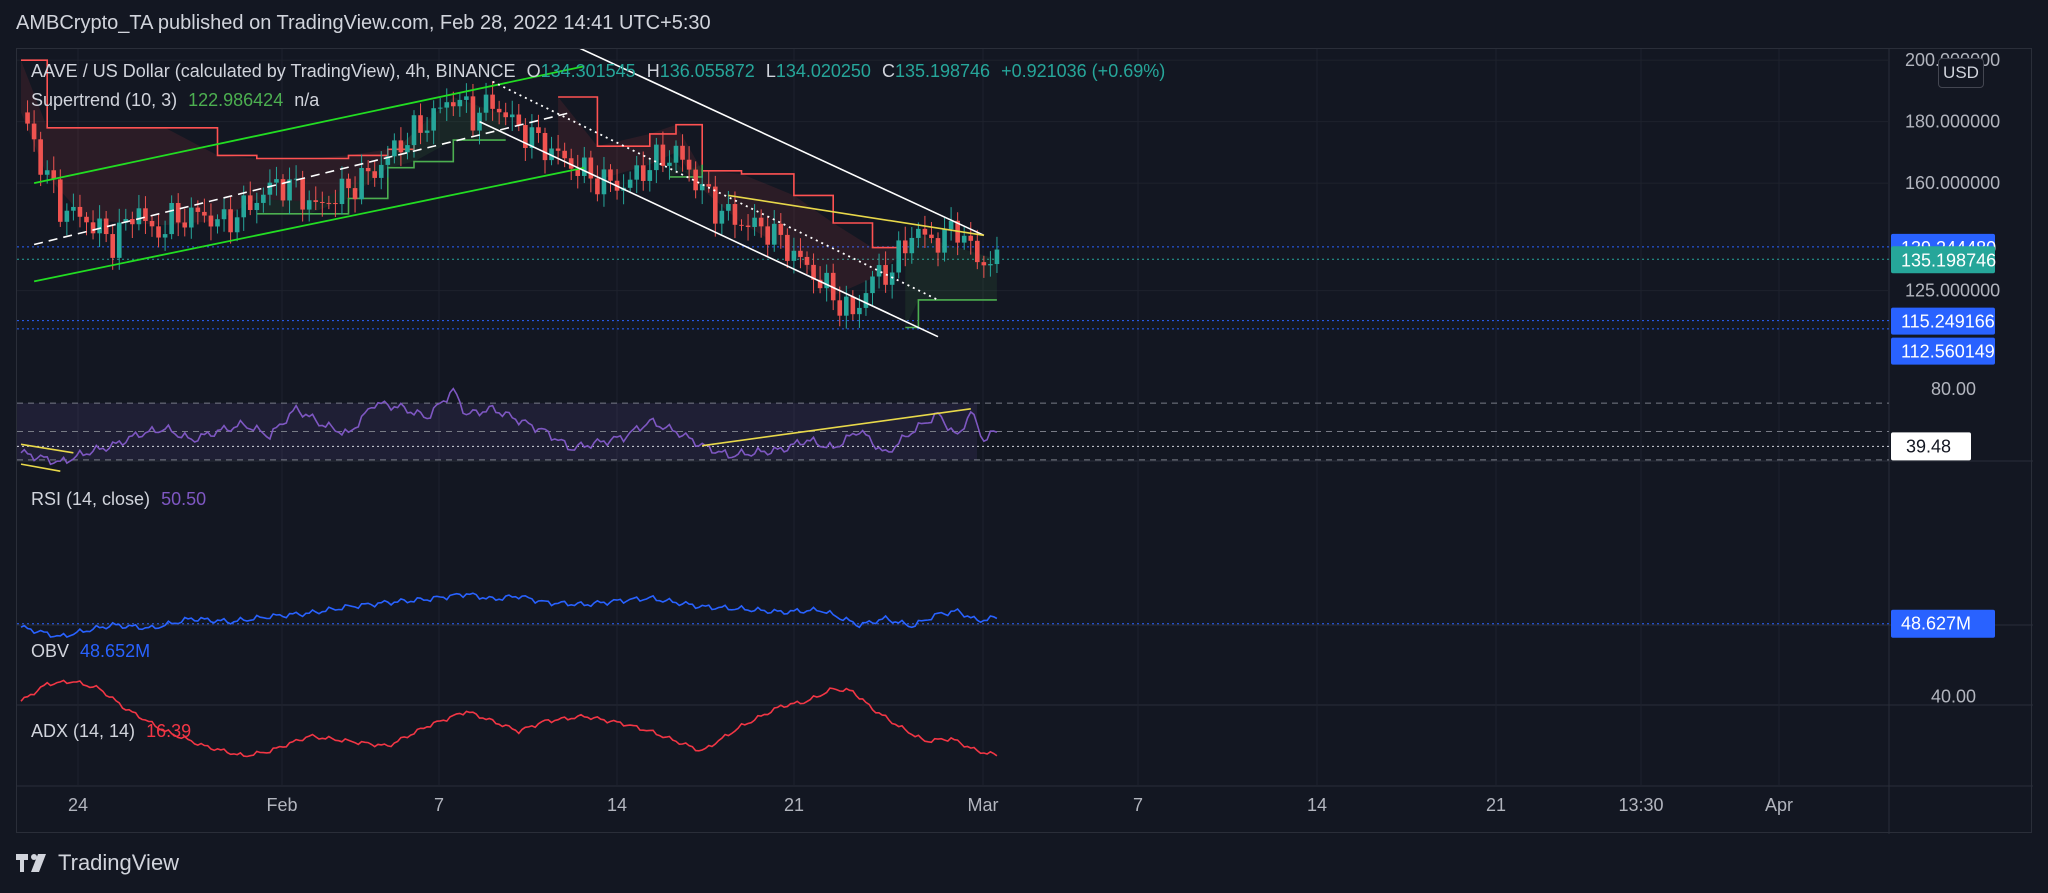 The image size is (2048, 893). What do you see at coordinates (1953, 389) in the screenshot?
I see `rsi-tick-label: 80.00` at bounding box center [1953, 389].